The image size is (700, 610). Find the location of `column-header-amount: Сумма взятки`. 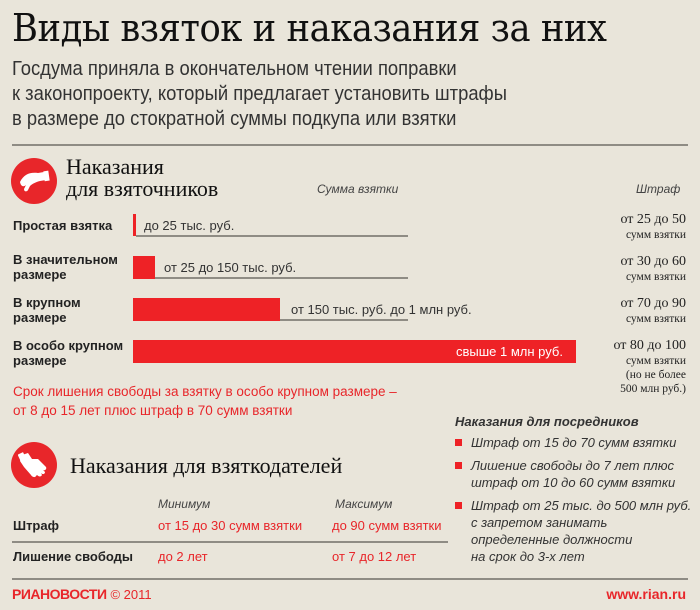

column-header-amount: Сумма взятки is located at coordinates (358, 189).